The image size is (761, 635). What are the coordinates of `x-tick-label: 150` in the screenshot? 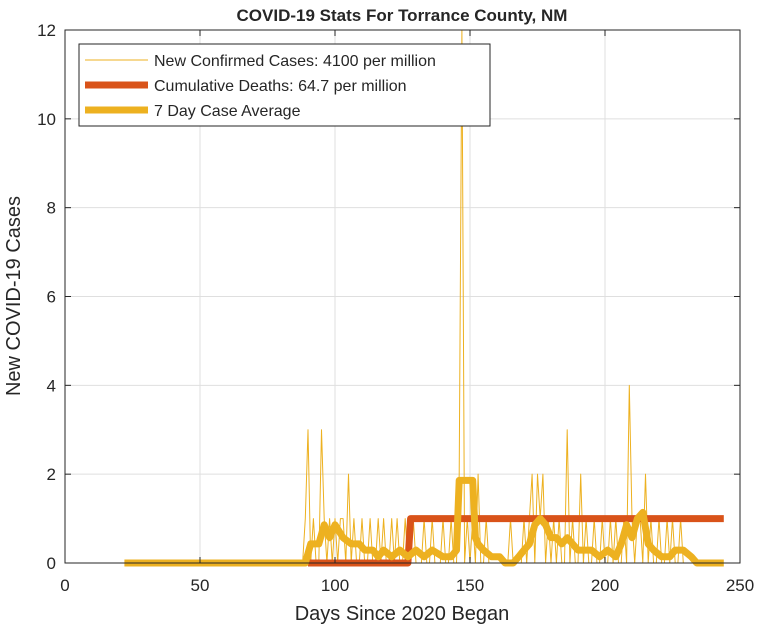 It's located at (470, 585).